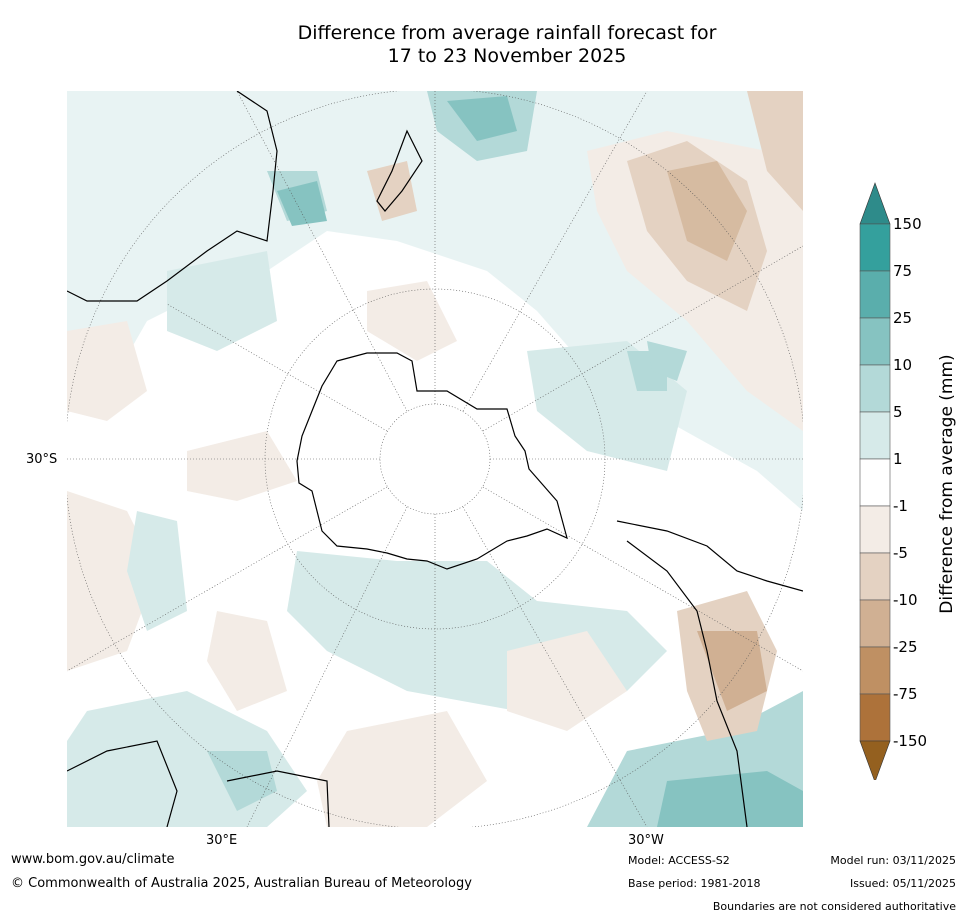 This screenshot has width=965, height=919. I want to click on colorbar-tick-label: 150, so click(907, 224).